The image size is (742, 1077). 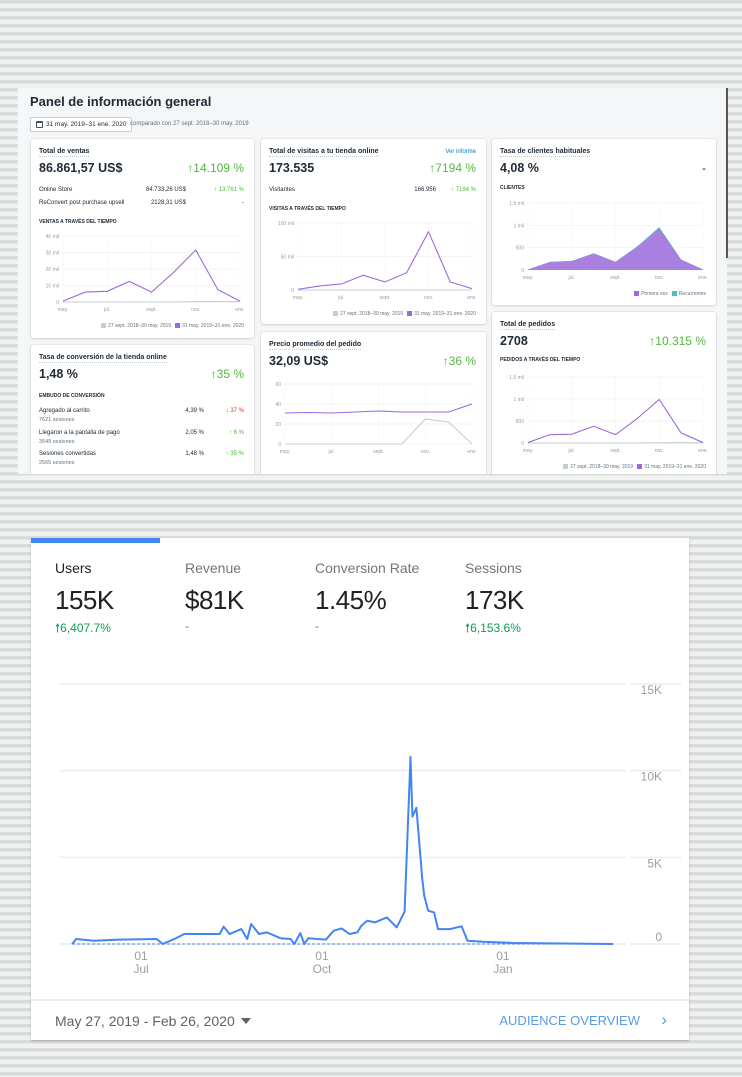 What do you see at coordinates (615, 249) in the screenshot?
I see `first-time-area` at bounding box center [615, 249].